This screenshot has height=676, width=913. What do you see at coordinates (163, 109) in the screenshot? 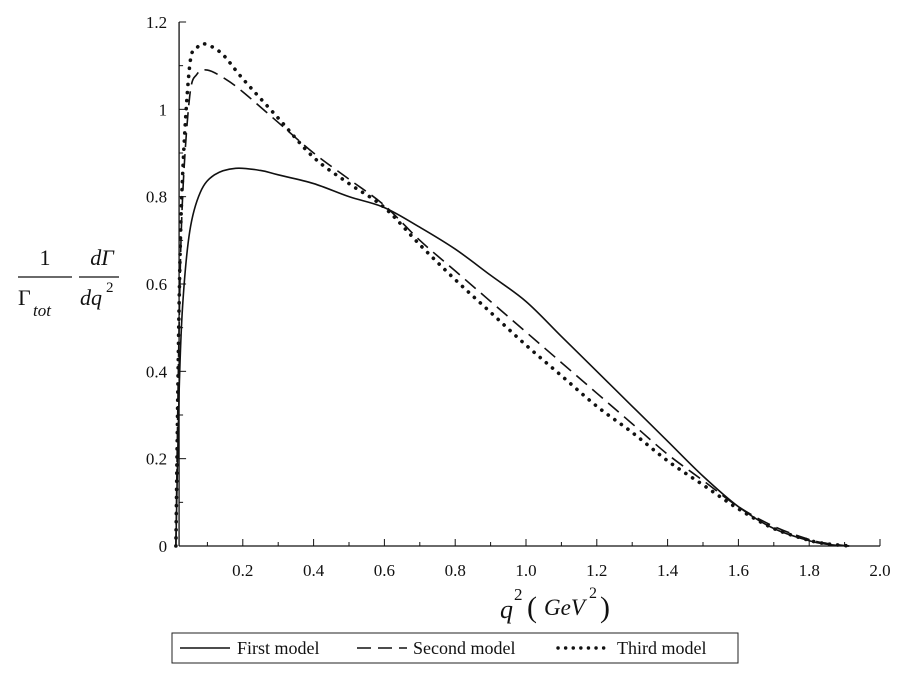
I see `y-tick-label: 1` at bounding box center [163, 109].